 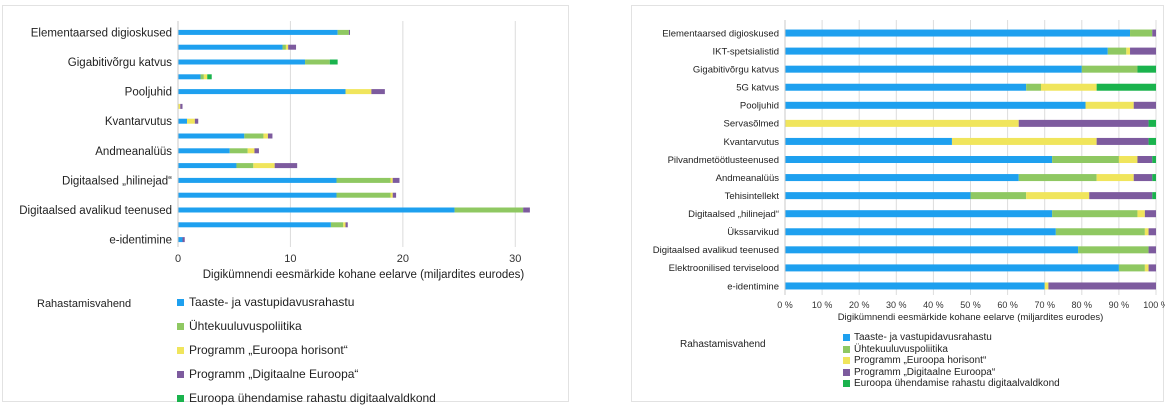 What do you see at coordinates (1082, 305) in the screenshot?
I see `x-tick-label: 80 %` at bounding box center [1082, 305].